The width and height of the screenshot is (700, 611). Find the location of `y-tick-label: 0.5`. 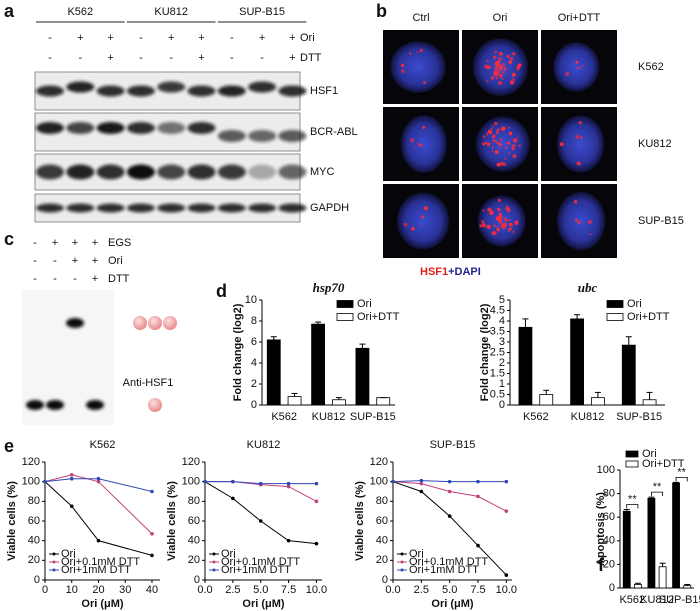

y-tick-label: 0.5 is located at coordinates (497, 394).